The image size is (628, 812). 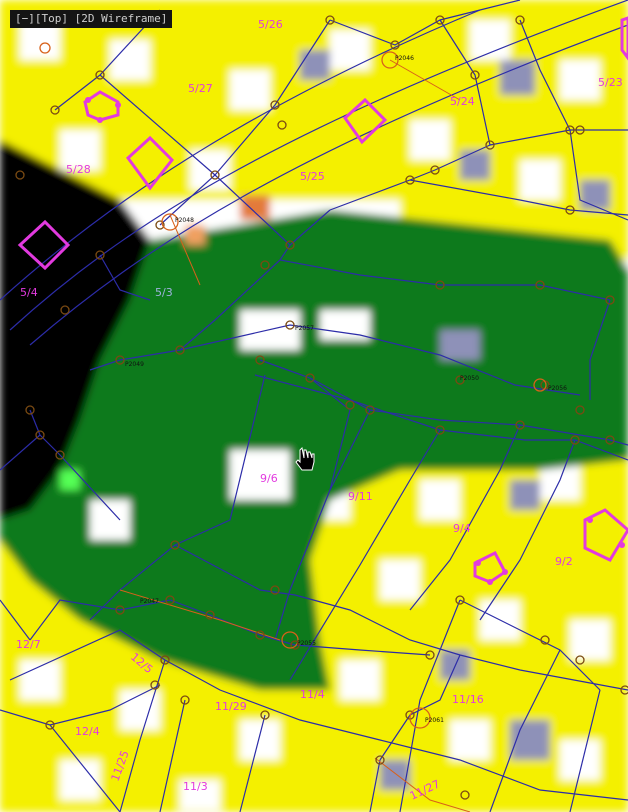 What do you see at coordinates (404, 58) in the screenshot?
I see `point-label: P2046` at bounding box center [404, 58].